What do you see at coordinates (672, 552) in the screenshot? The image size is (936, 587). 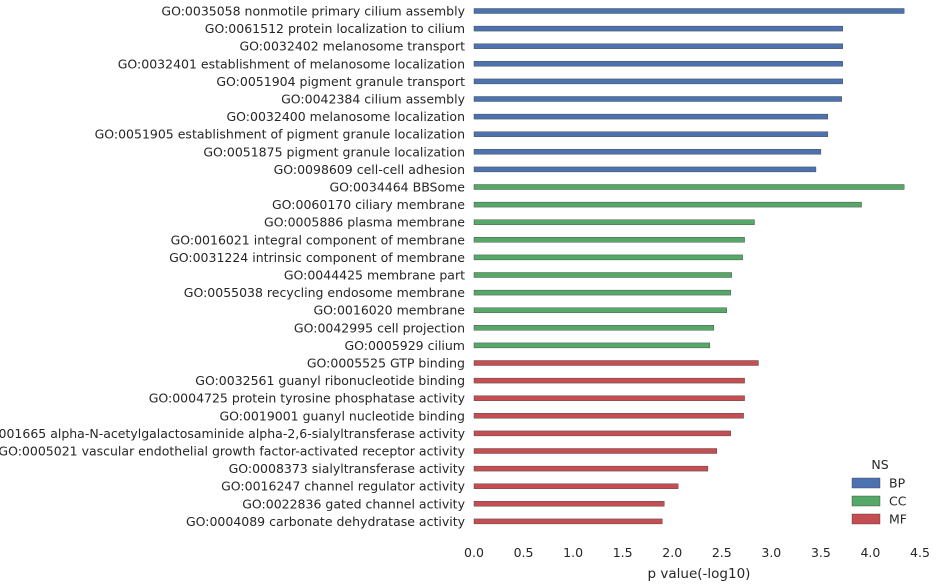 I see `x-tick-label: 2.0` at bounding box center [672, 552].